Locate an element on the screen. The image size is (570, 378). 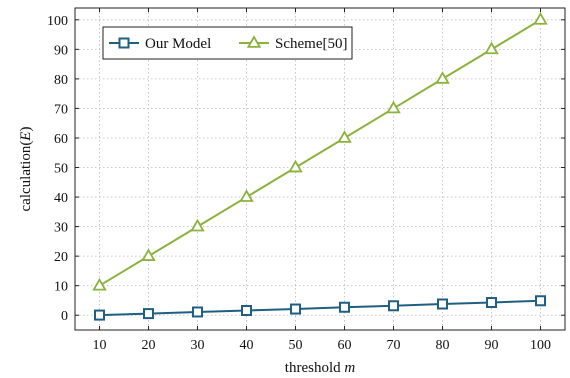
y-tick-label: 70 is located at coordinates (61, 109).